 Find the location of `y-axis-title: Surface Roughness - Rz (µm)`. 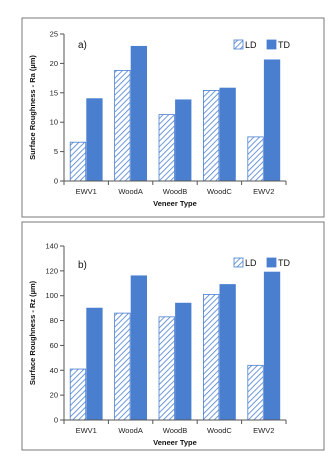

y-axis-title: Surface Roughness - Rz (µm) is located at coordinates (32, 332).